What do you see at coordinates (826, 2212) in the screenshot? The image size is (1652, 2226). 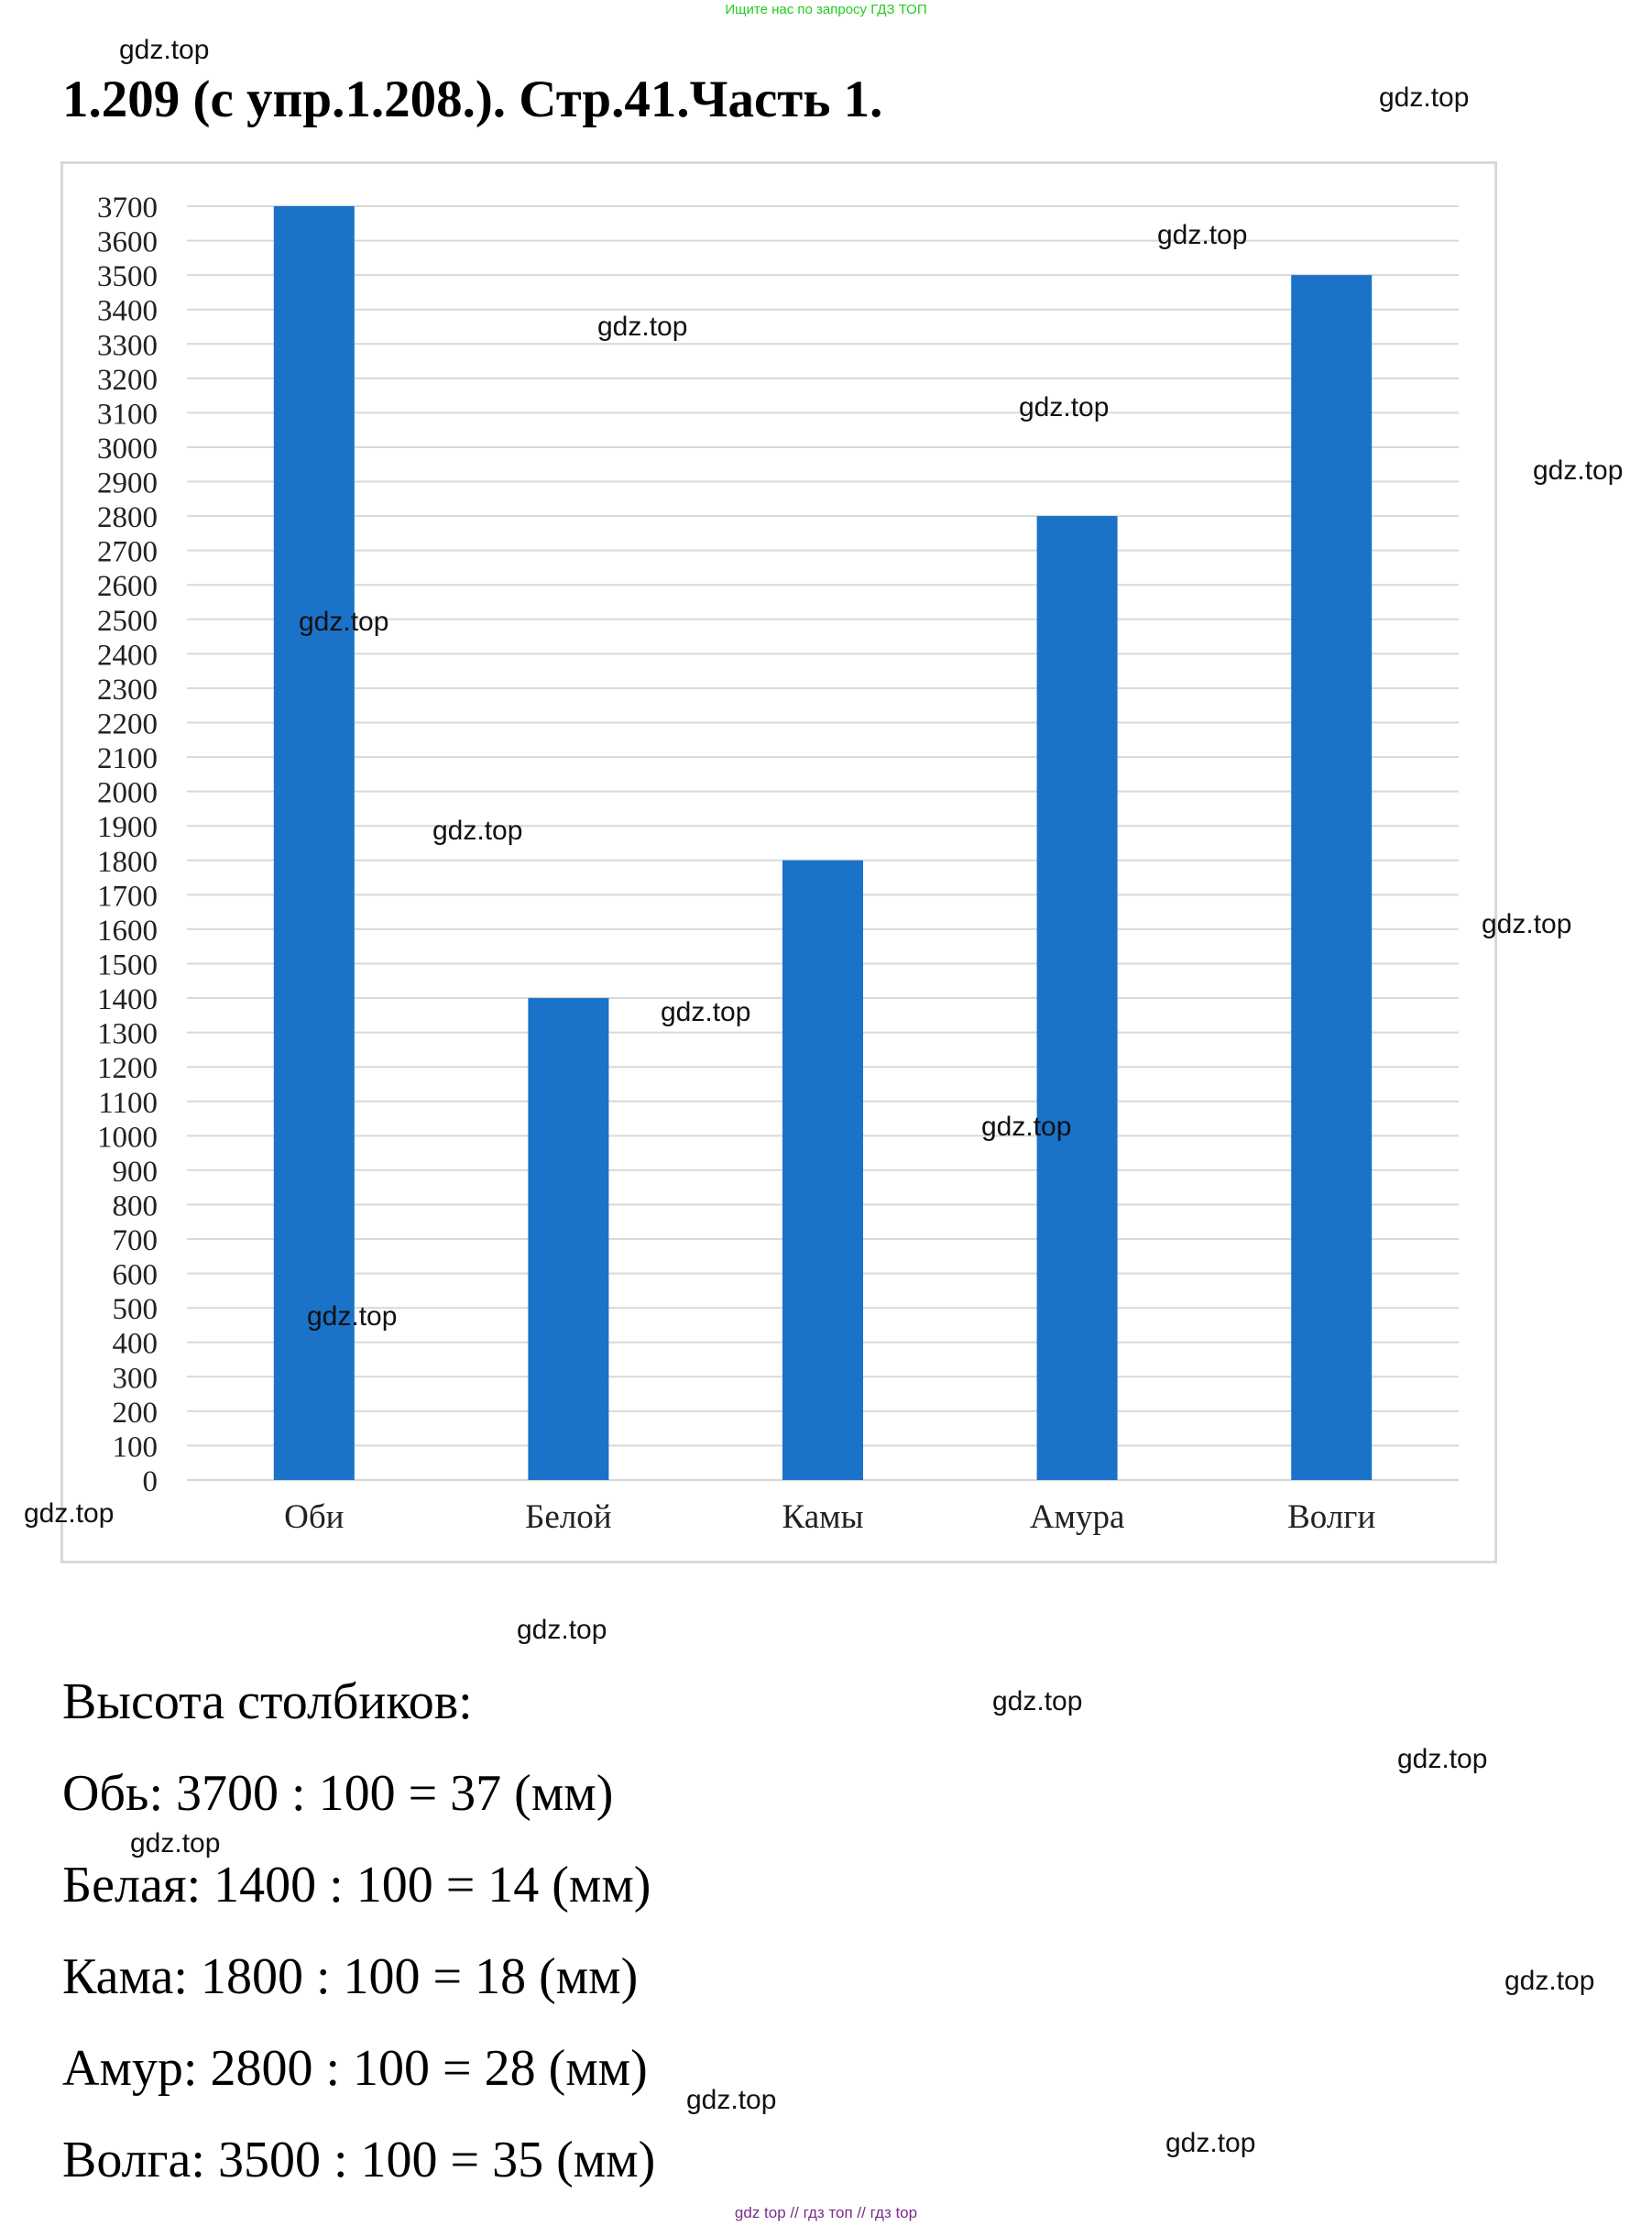 I see `bottom-banner: gdz top // гдз топ // гдз top` at bounding box center [826, 2212].